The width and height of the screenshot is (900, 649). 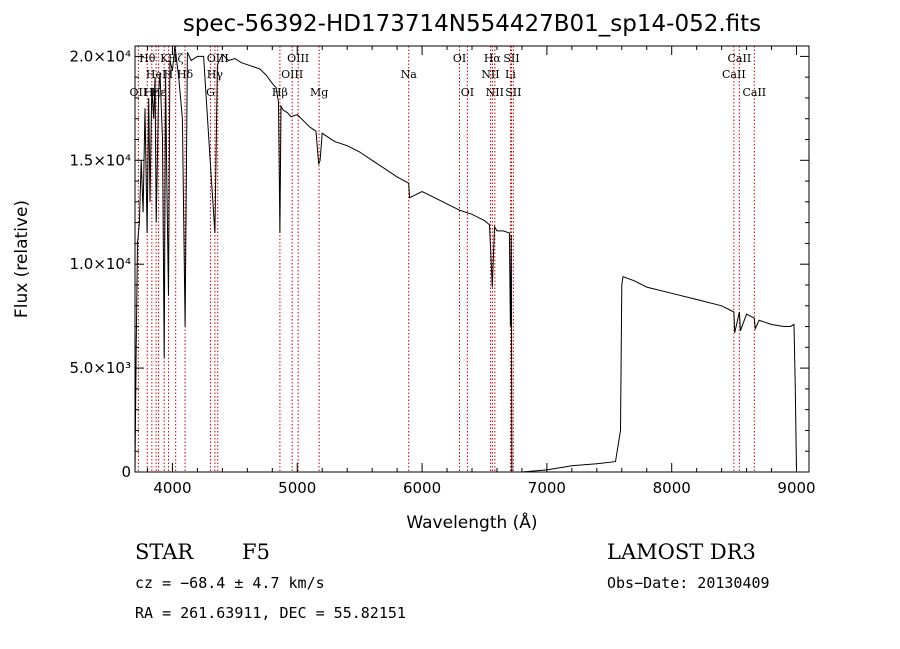 What do you see at coordinates (22, 259) in the screenshot?
I see `y-axis-label: Flux (relative)` at bounding box center [22, 259].